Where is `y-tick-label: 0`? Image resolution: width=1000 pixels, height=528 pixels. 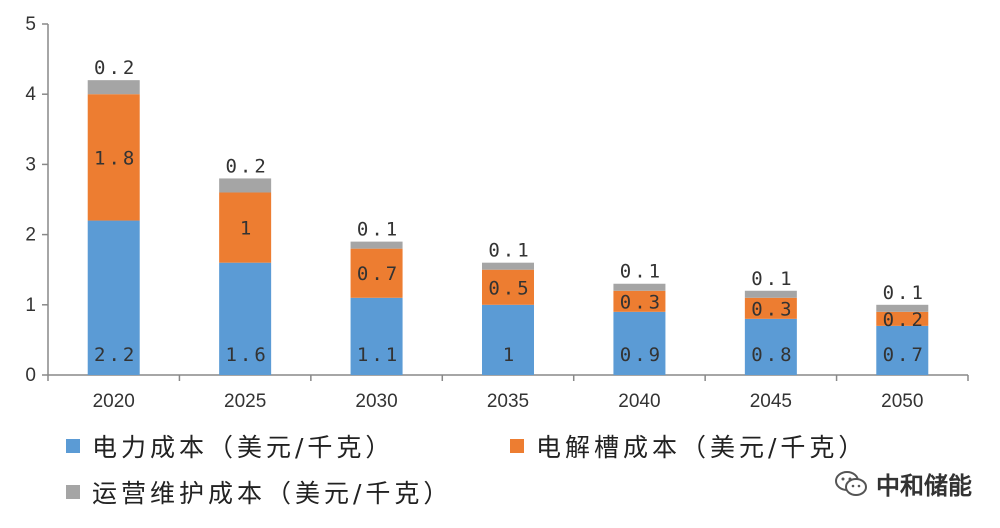 y-tick-label: 0 is located at coordinates (30, 375).